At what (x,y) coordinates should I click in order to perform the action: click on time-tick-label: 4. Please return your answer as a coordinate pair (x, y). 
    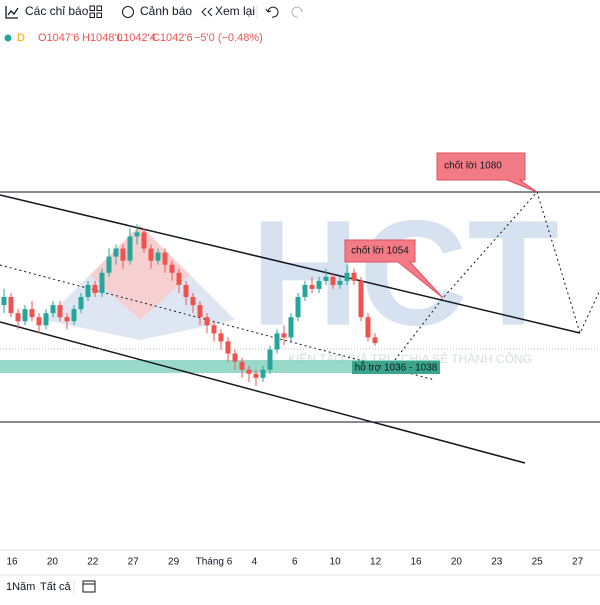
    Looking at the image, I should click on (255, 562).